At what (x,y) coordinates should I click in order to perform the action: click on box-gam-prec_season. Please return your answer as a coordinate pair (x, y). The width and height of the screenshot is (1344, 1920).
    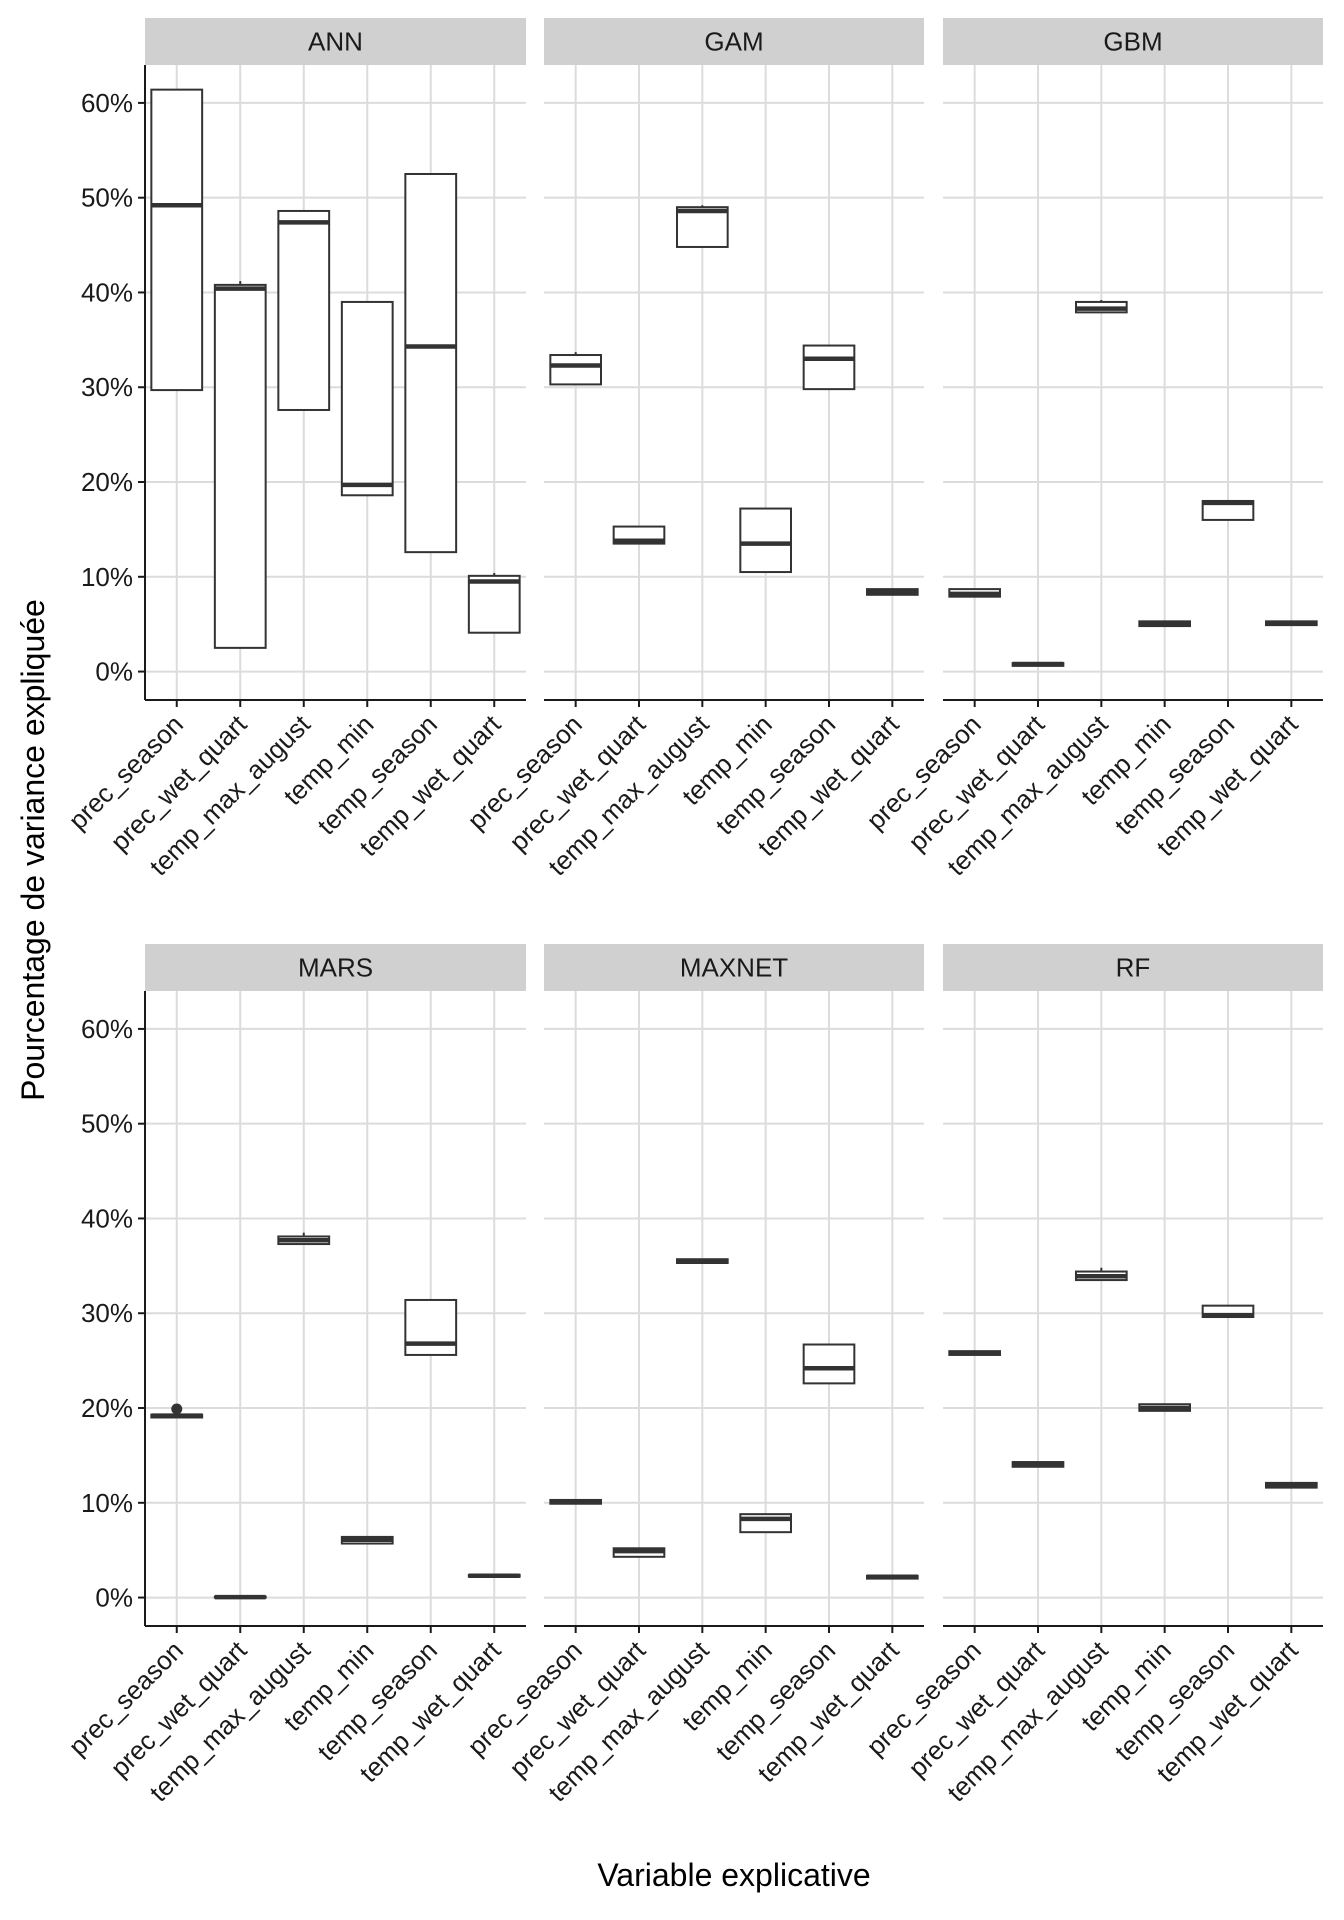
    Looking at the image, I should click on (575, 369).